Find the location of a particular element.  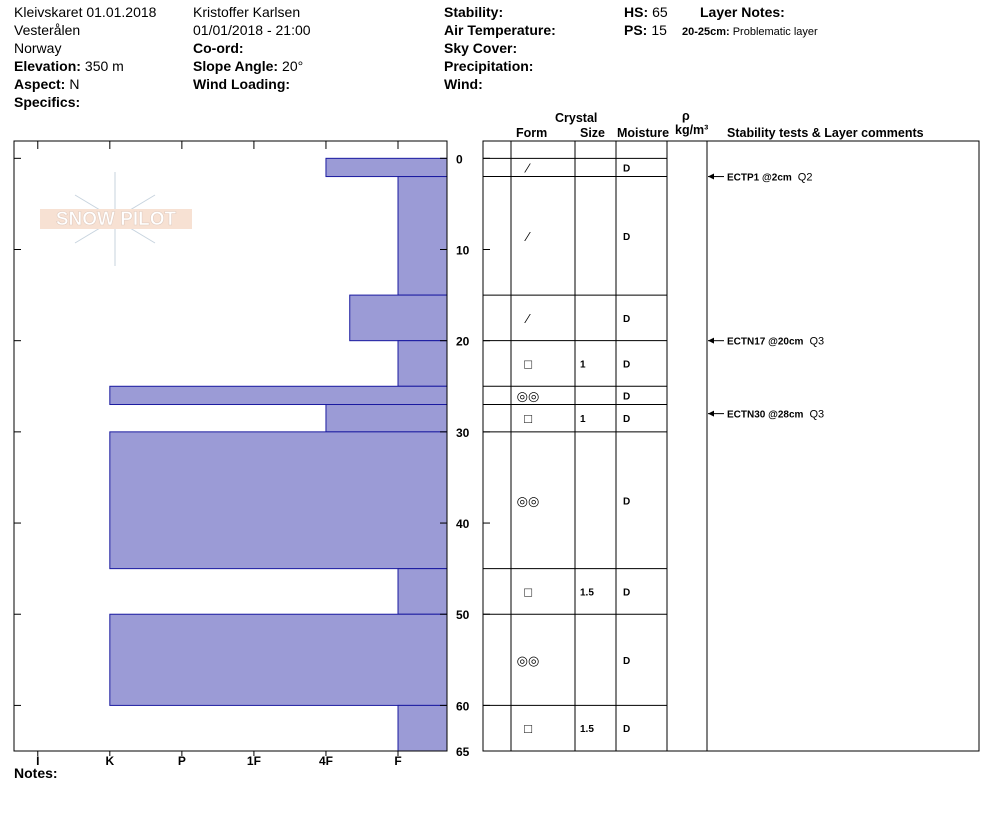

header-text: Kristoffer Karlsen is located at coordinates (246, 12).